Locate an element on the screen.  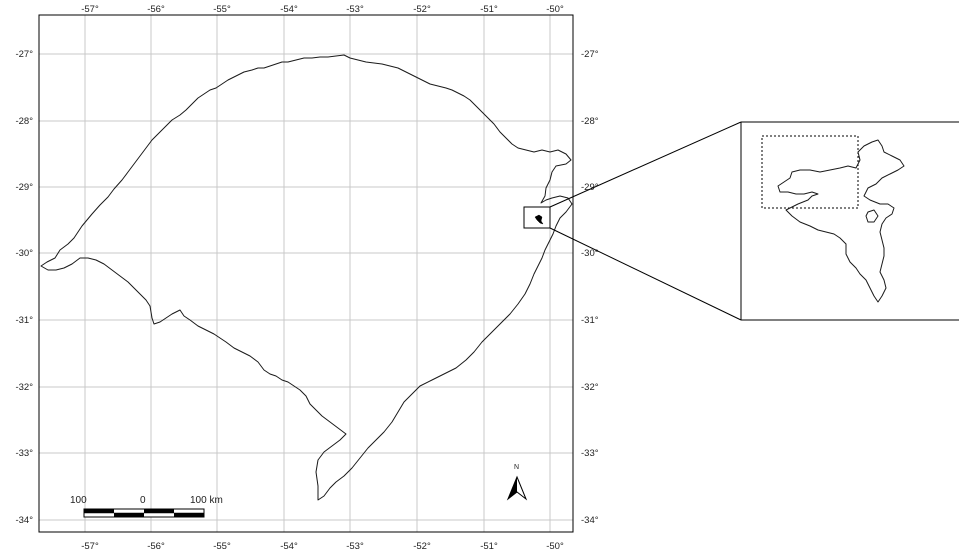
scale-bar: 100 0 100 km is located at coordinates (146, 506).